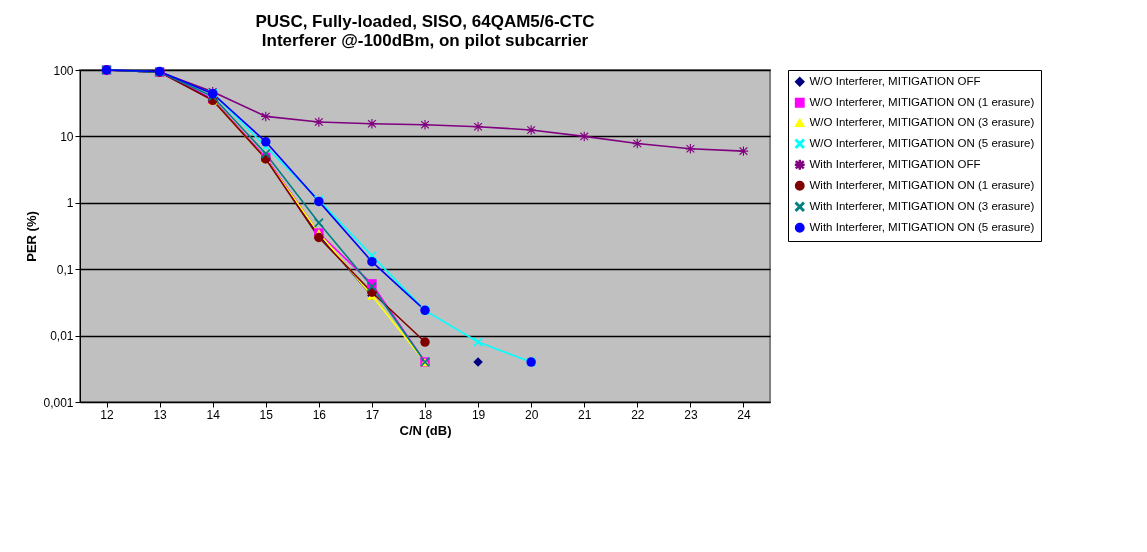  I want to click on x-tick-label: 17, so click(372, 414).